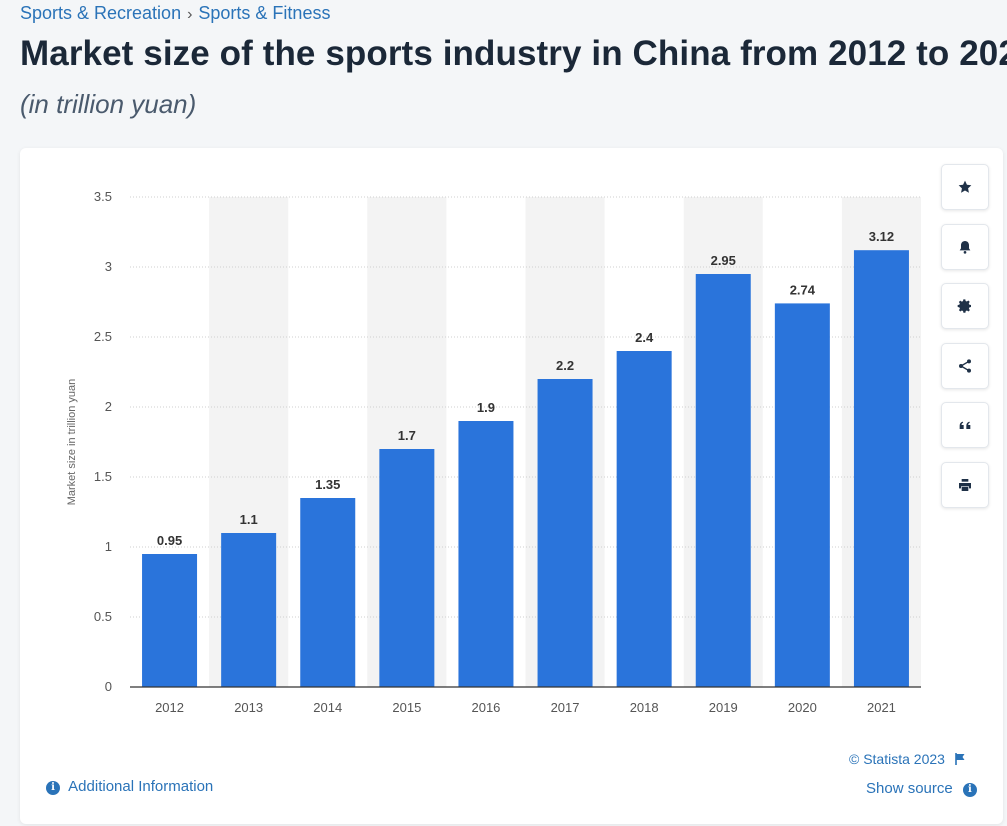 Image resolution: width=1007 pixels, height=826 pixels. I want to click on y-tick-label: 2.5, so click(103, 336).